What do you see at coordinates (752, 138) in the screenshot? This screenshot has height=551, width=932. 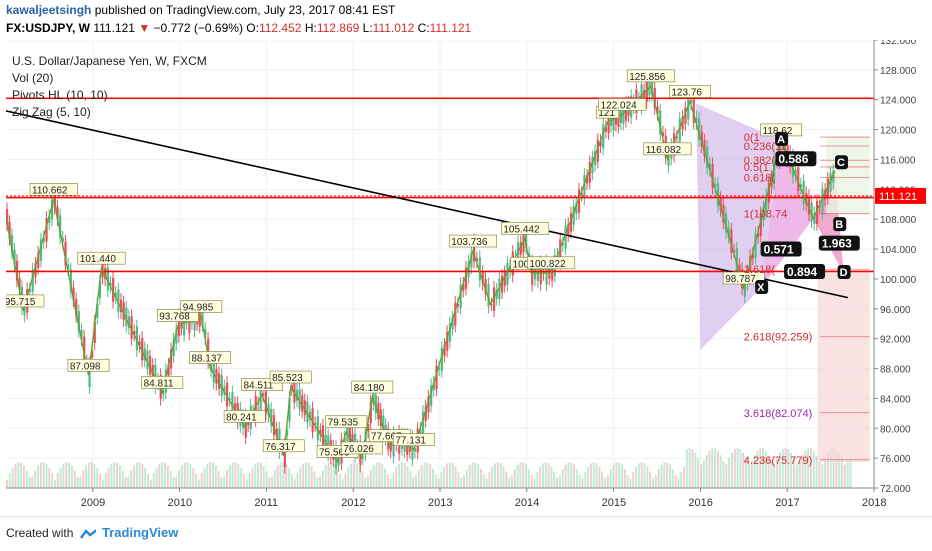 I see `fib-label: 0(1` at bounding box center [752, 138].